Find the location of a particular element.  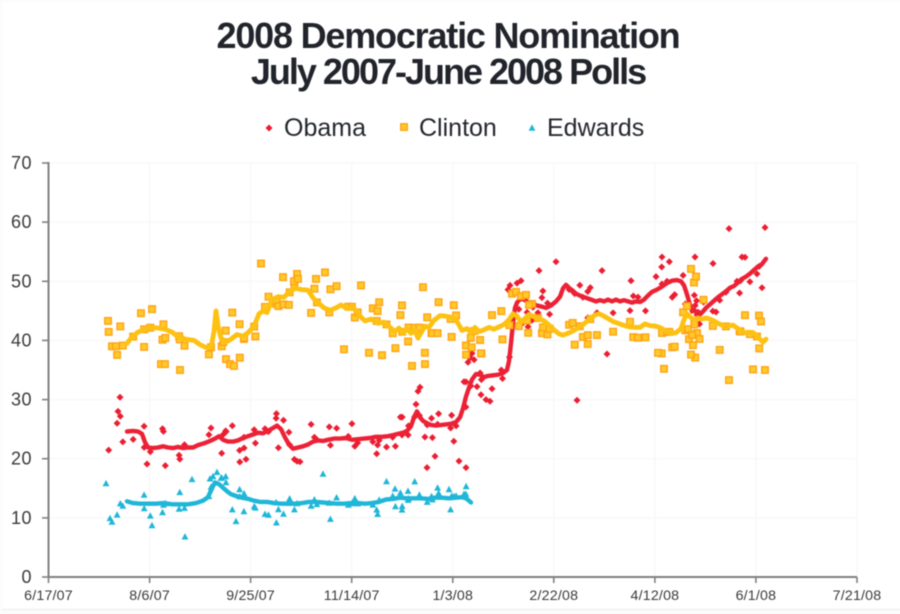

svg-text: 20 is located at coordinates (21, 459).